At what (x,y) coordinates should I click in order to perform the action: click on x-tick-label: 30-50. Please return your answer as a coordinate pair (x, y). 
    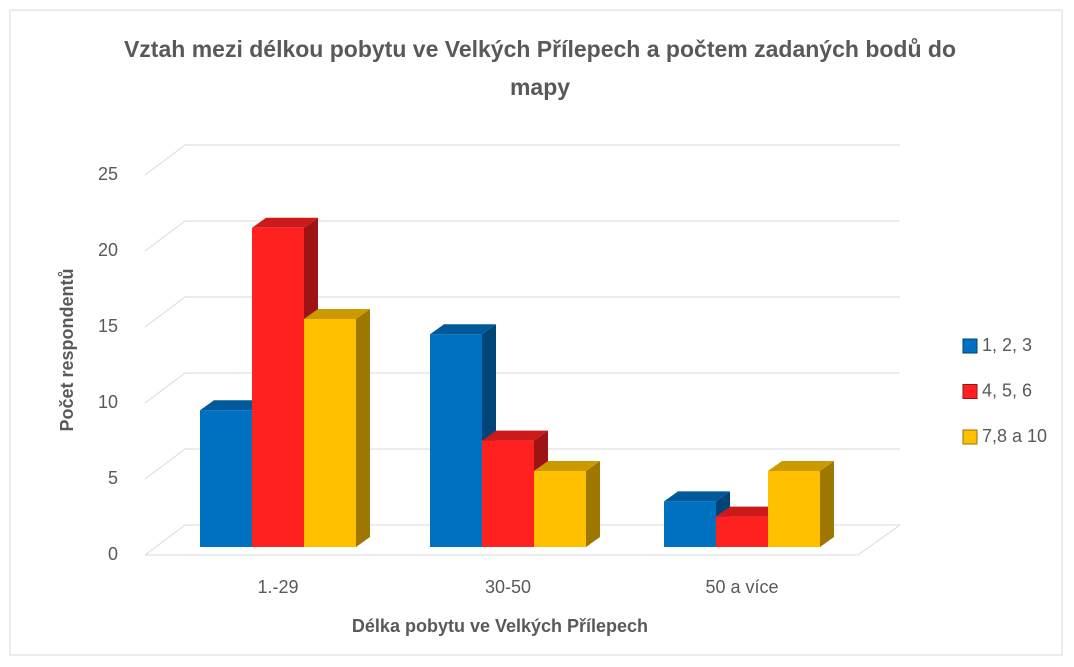
    Looking at the image, I should click on (508, 587).